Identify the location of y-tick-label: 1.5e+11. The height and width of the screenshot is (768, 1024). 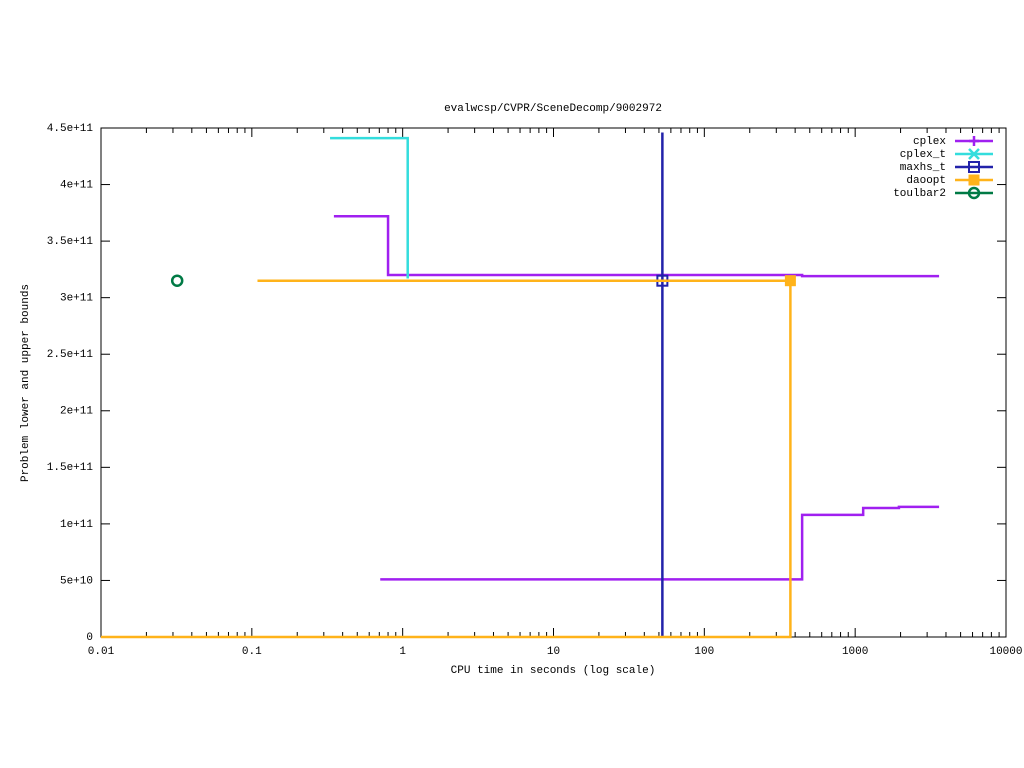
(70, 468).